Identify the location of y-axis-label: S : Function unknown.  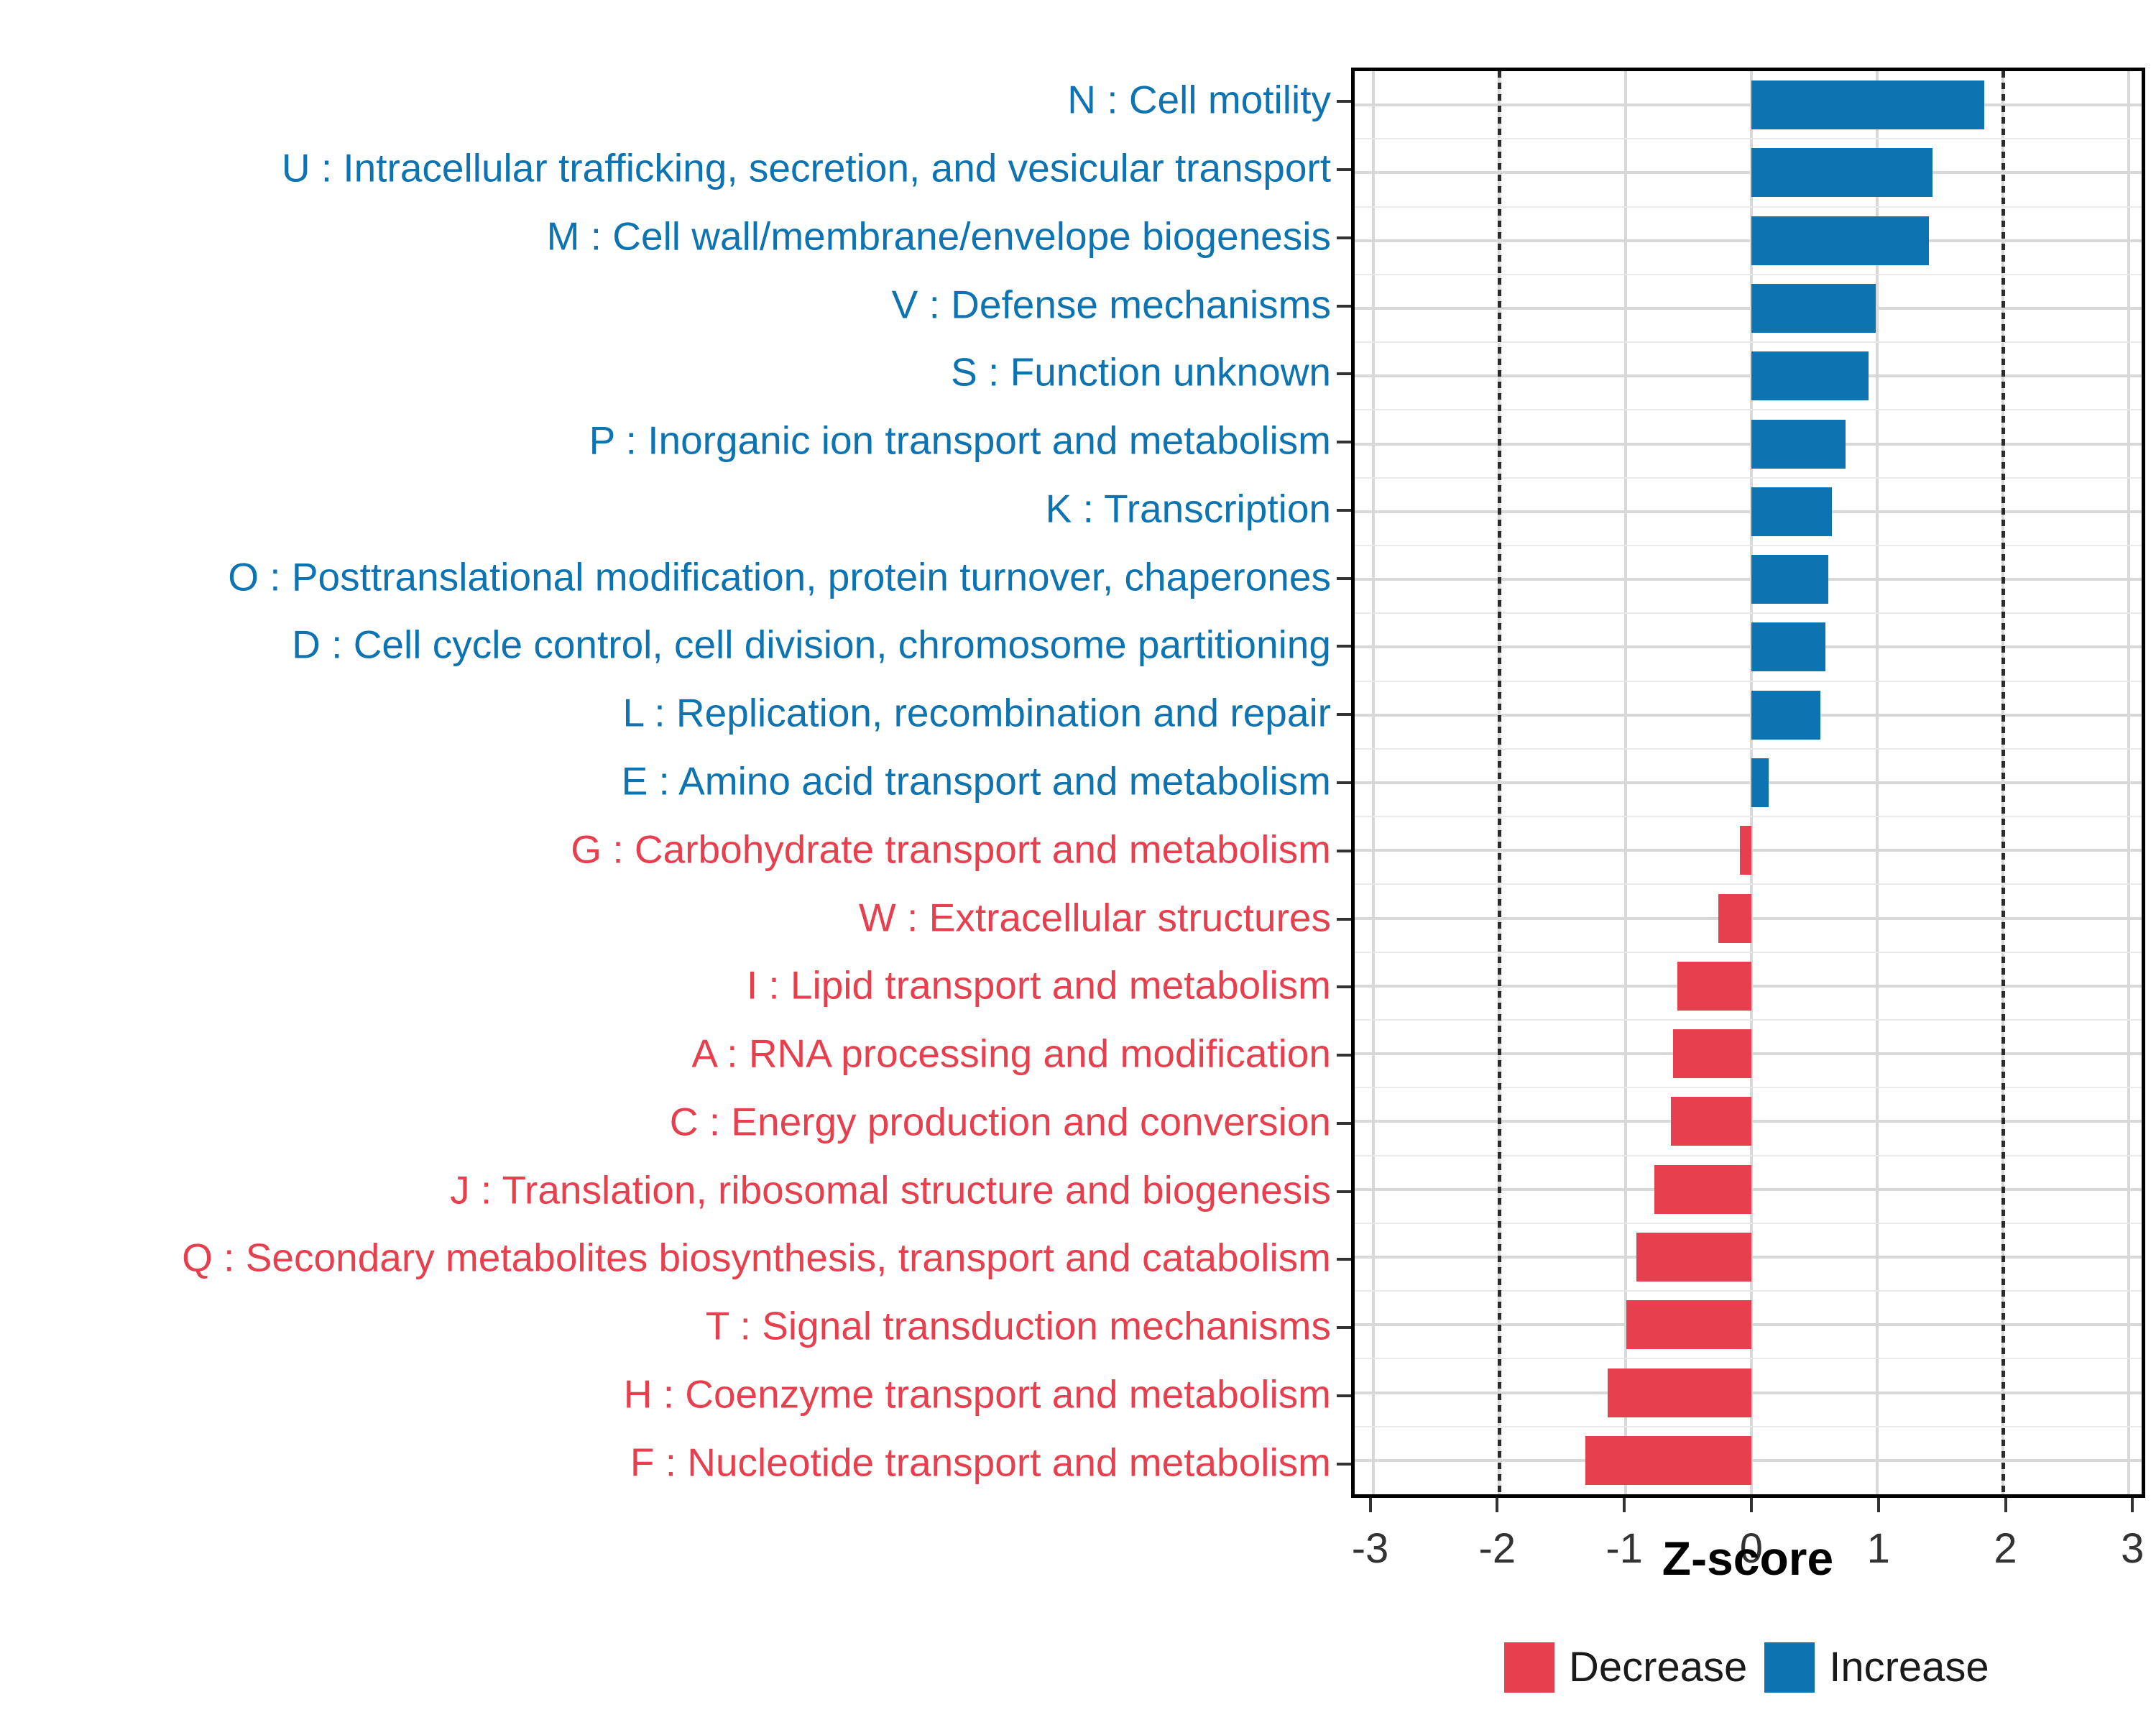
(1141, 372).